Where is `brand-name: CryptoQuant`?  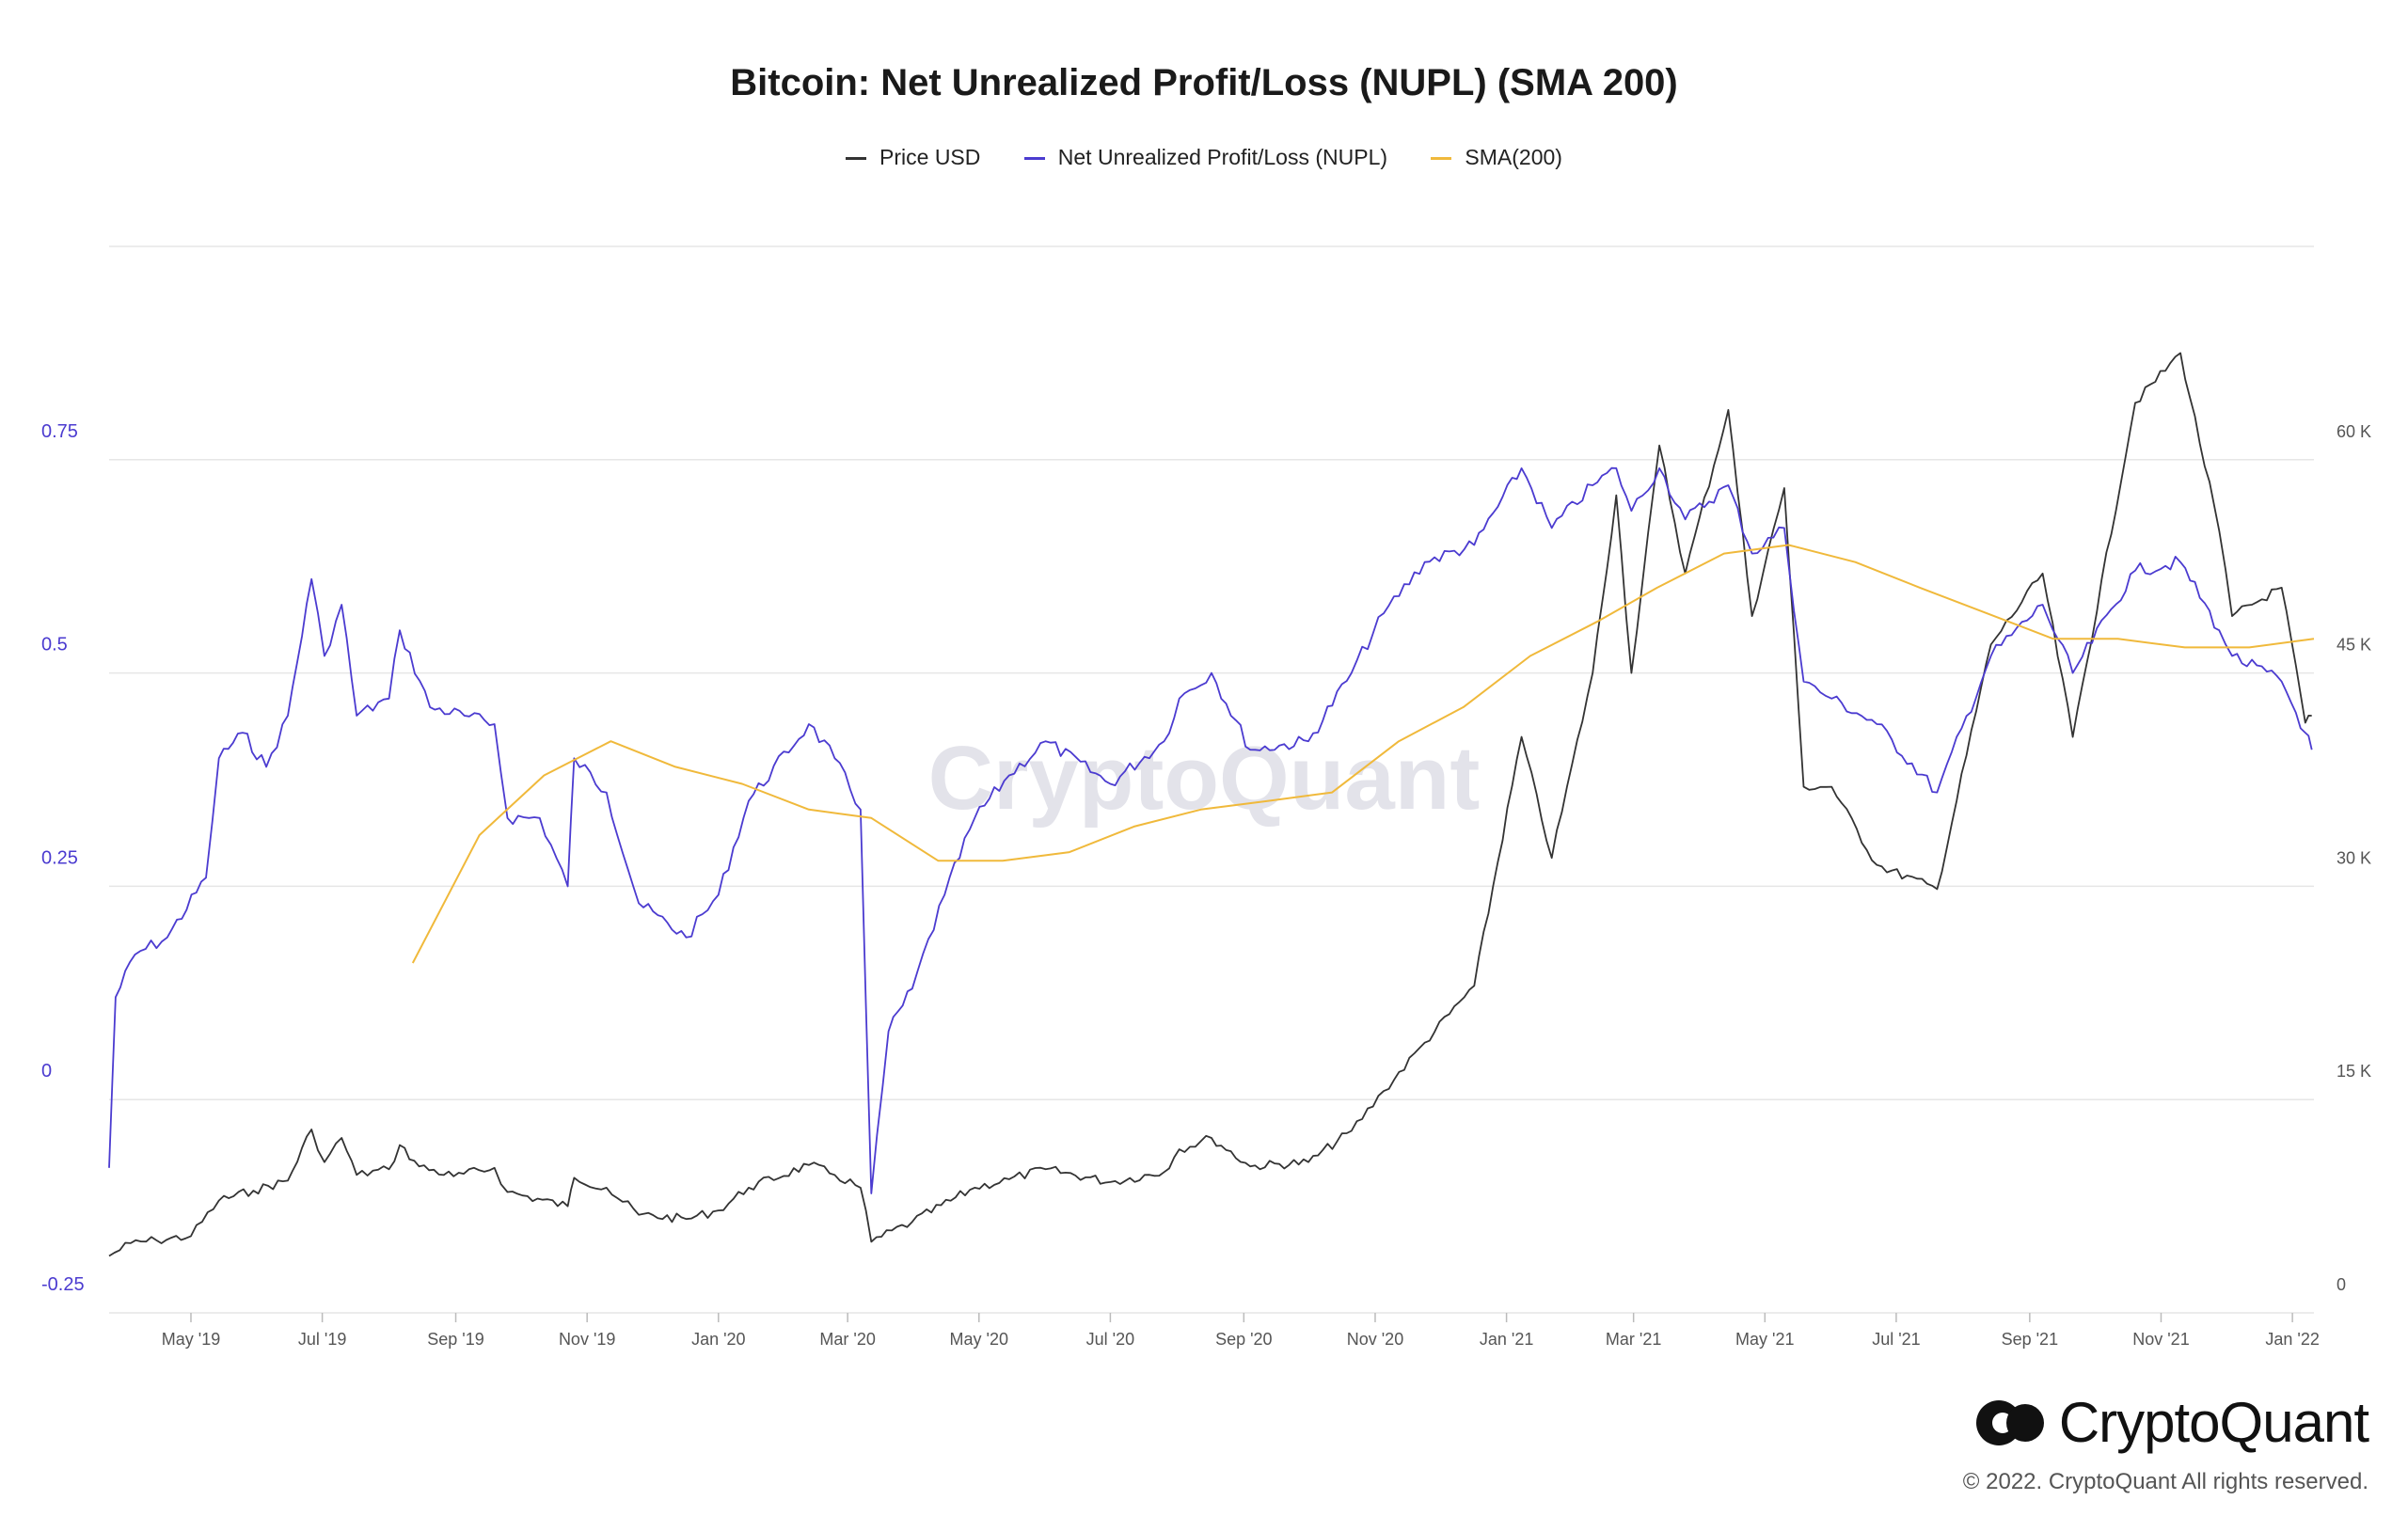 brand-name: CryptoQuant is located at coordinates (2214, 1422).